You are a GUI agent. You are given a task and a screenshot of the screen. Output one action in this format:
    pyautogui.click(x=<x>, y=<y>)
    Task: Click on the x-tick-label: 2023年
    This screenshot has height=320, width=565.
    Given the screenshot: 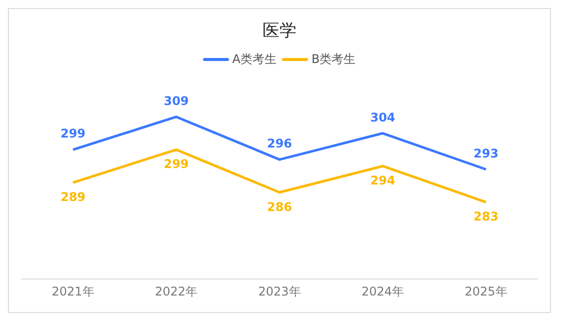 What is the action you would take?
    pyautogui.click(x=279, y=291)
    